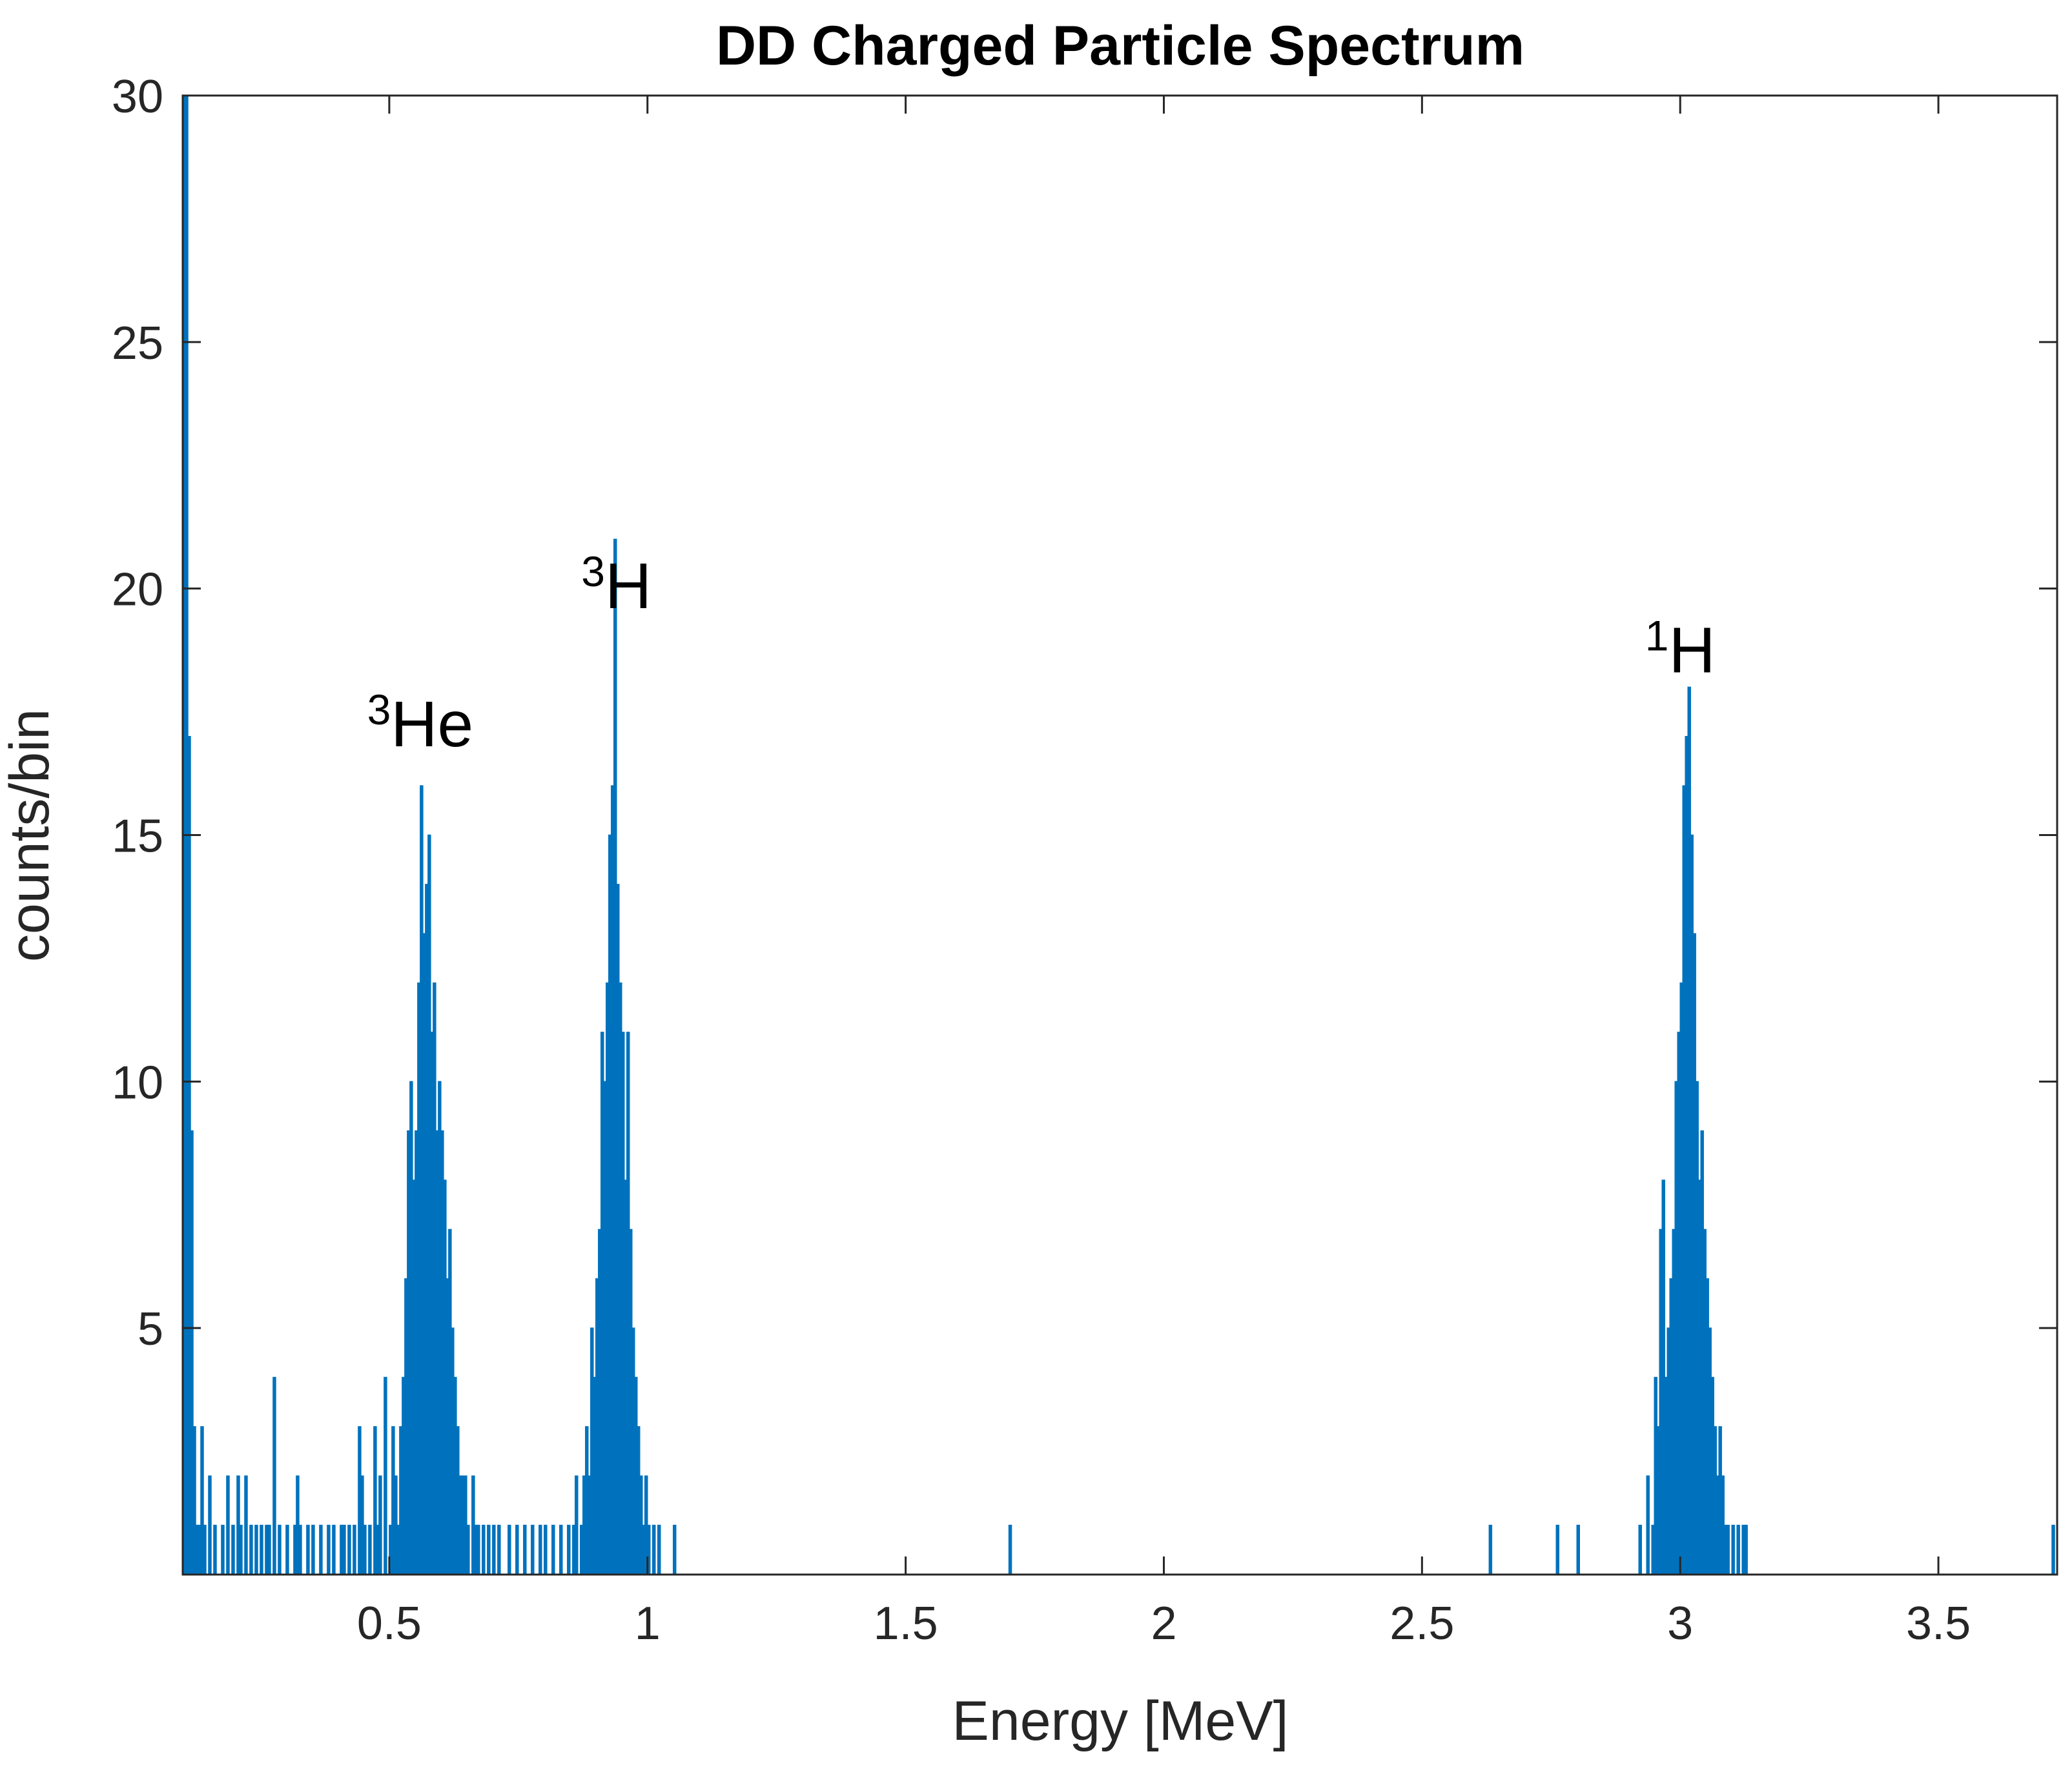 The image size is (2072, 1765). What do you see at coordinates (906, 1623) in the screenshot?
I see `x-tick-label: 1.5` at bounding box center [906, 1623].